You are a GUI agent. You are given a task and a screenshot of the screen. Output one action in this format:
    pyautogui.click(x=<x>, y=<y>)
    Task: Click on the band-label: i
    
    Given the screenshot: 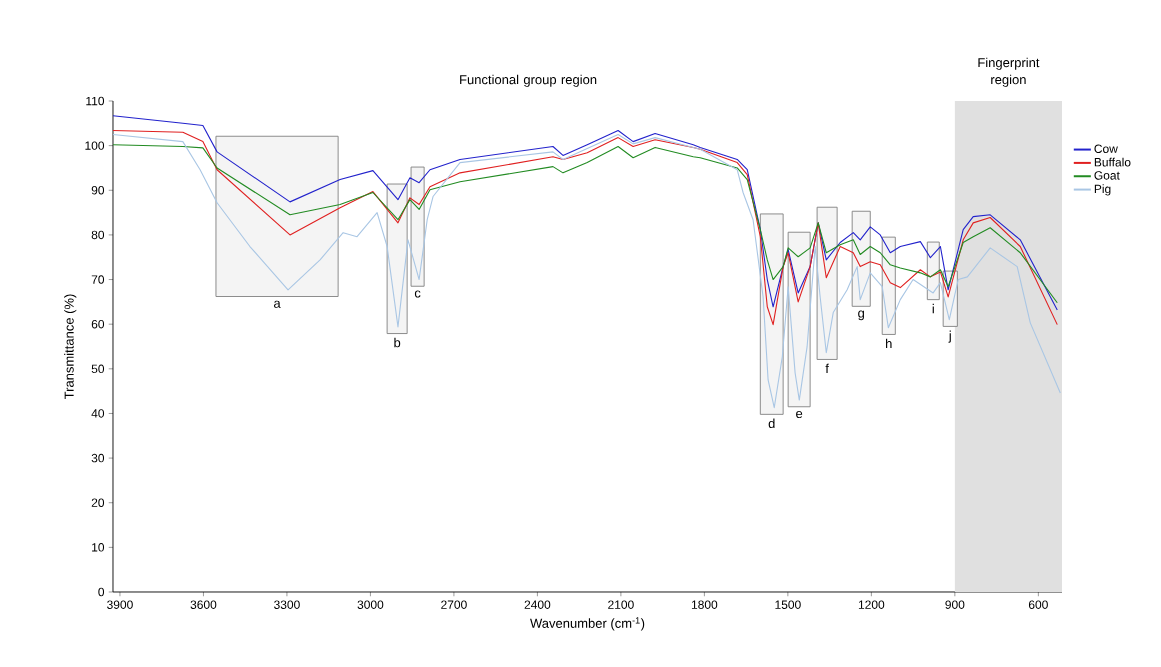 What is the action you would take?
    pyautogui.click(x=933, y=308)
    